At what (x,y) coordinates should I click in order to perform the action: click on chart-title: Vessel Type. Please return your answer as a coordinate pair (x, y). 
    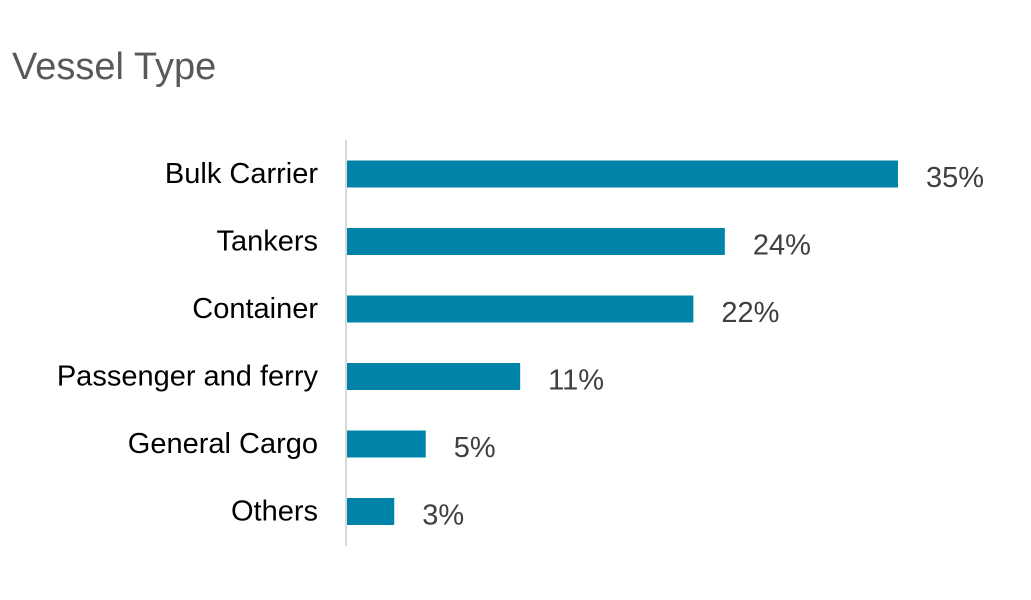
    Looking at the image, I should click on (114, 67).